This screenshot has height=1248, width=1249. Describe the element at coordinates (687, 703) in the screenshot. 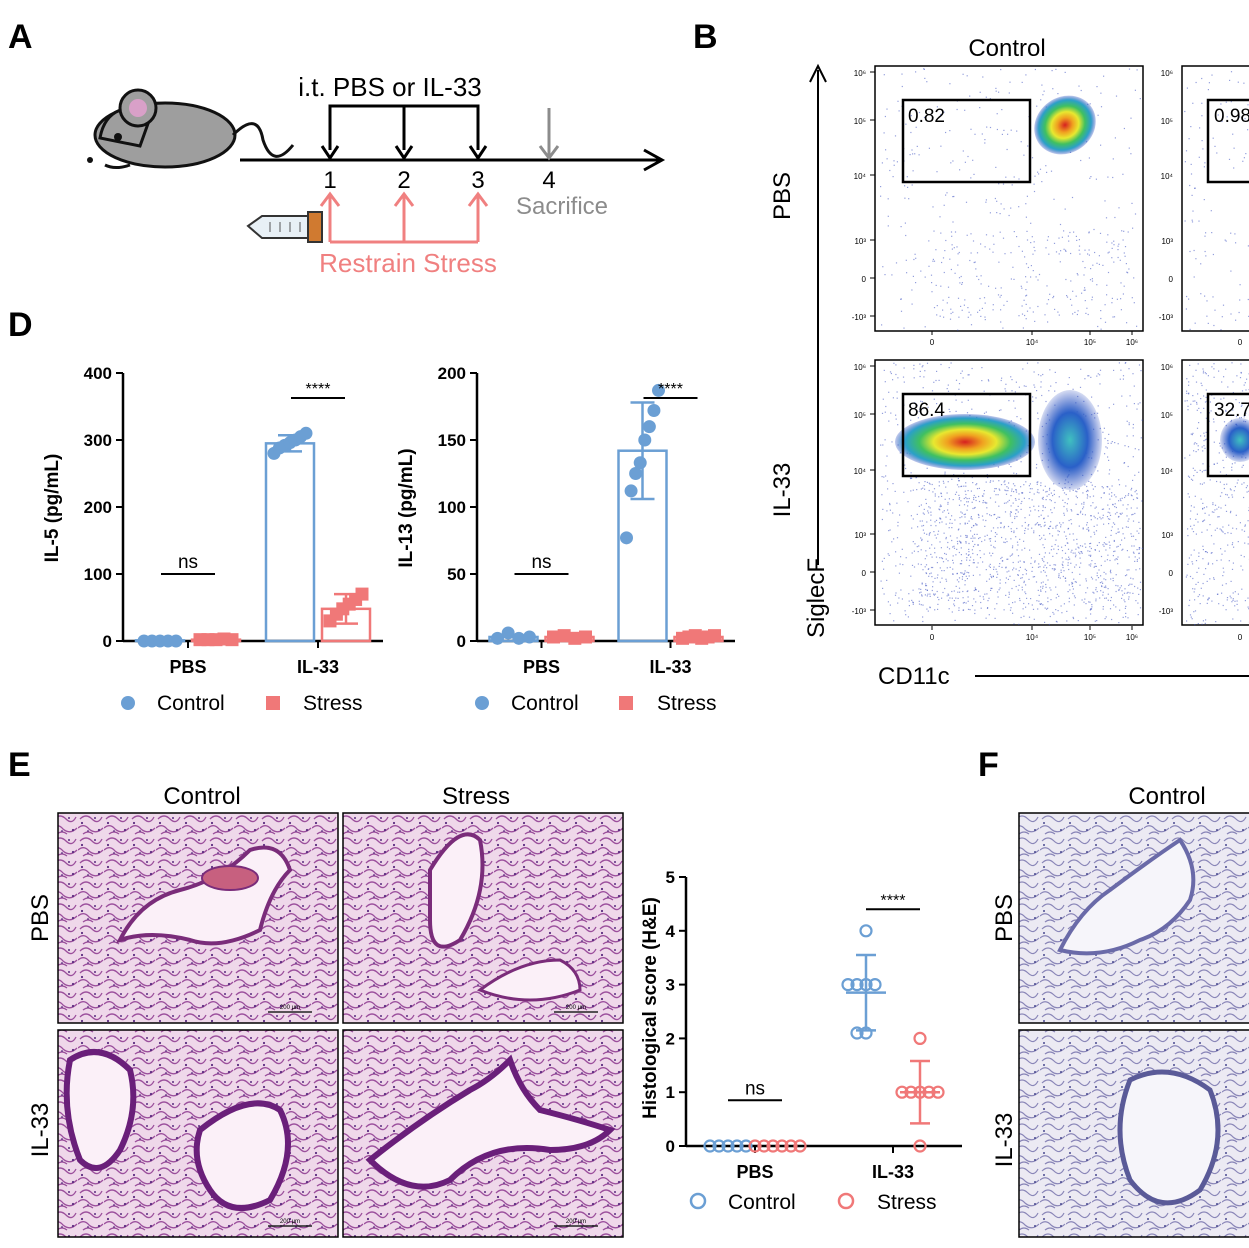

I see `legend-stress-d2: Stress` at that location.